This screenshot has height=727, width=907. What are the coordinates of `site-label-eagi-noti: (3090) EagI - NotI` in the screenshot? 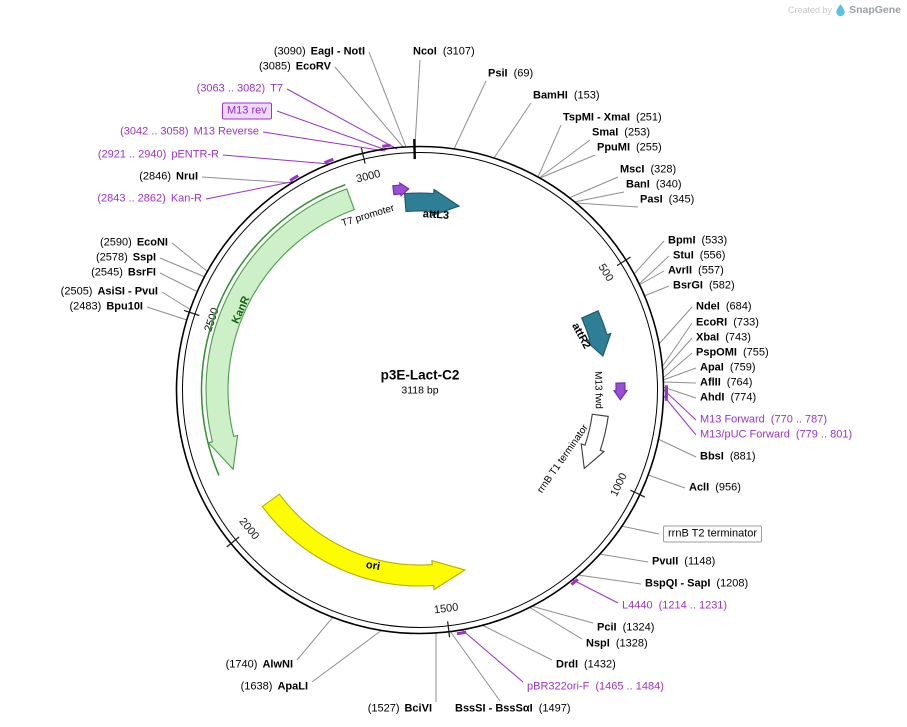 It's located at (319, 52).